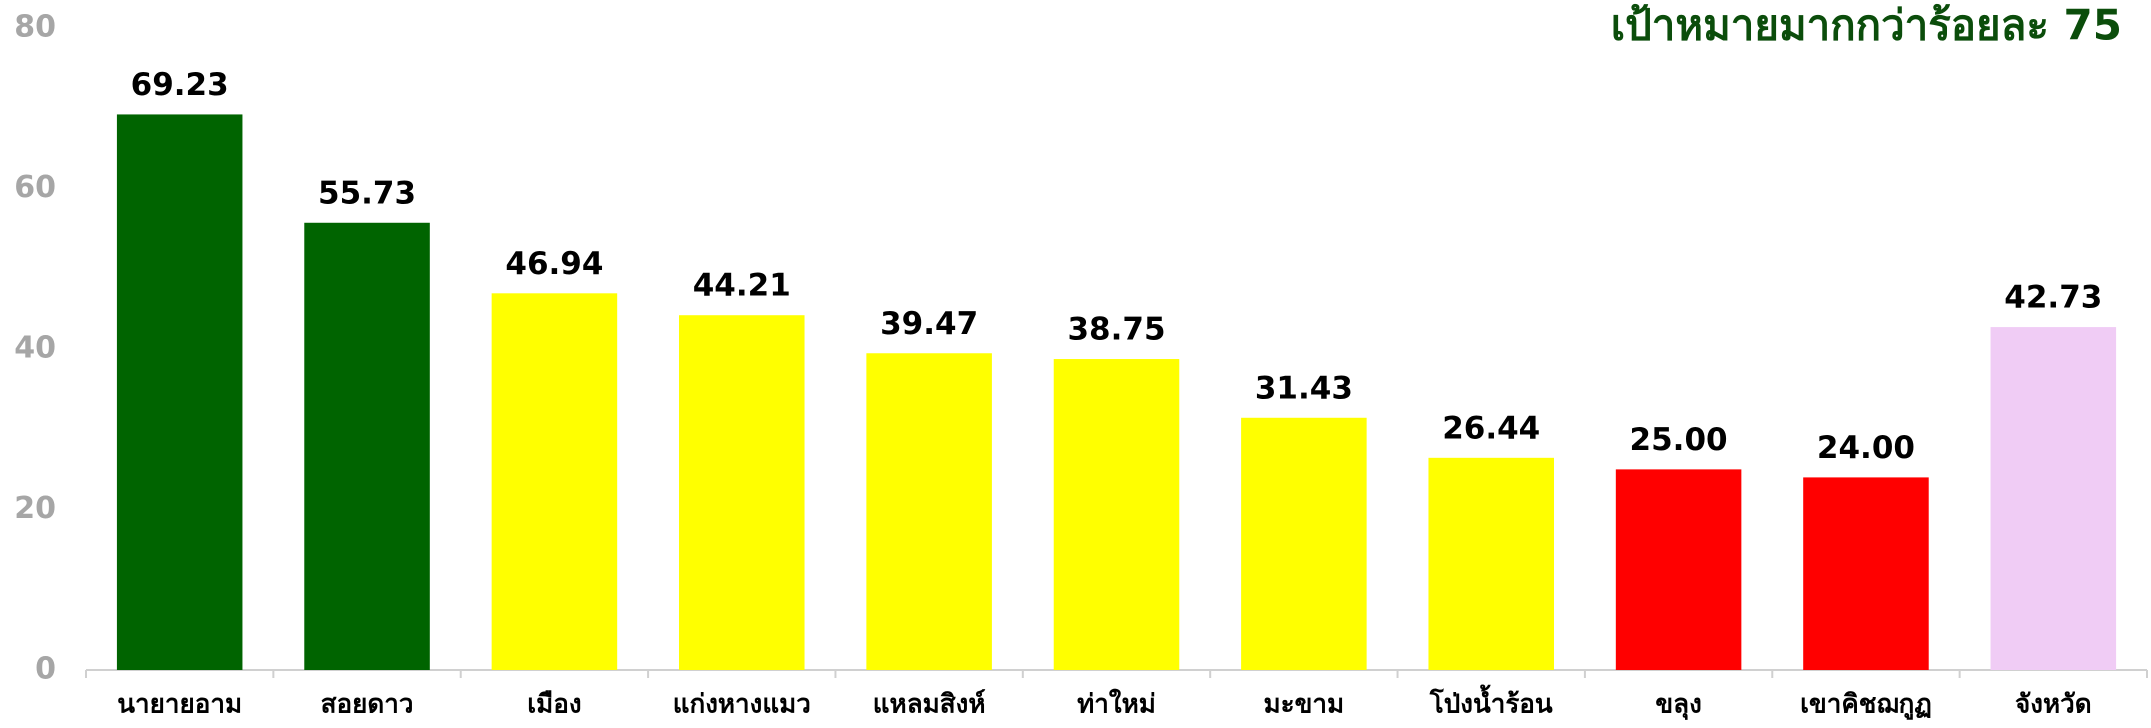 This screenshot has width=2151, height=728. Describe the element at coordinates (367, 193) in the screenshot. I see `data-label: 55.73` at that location.